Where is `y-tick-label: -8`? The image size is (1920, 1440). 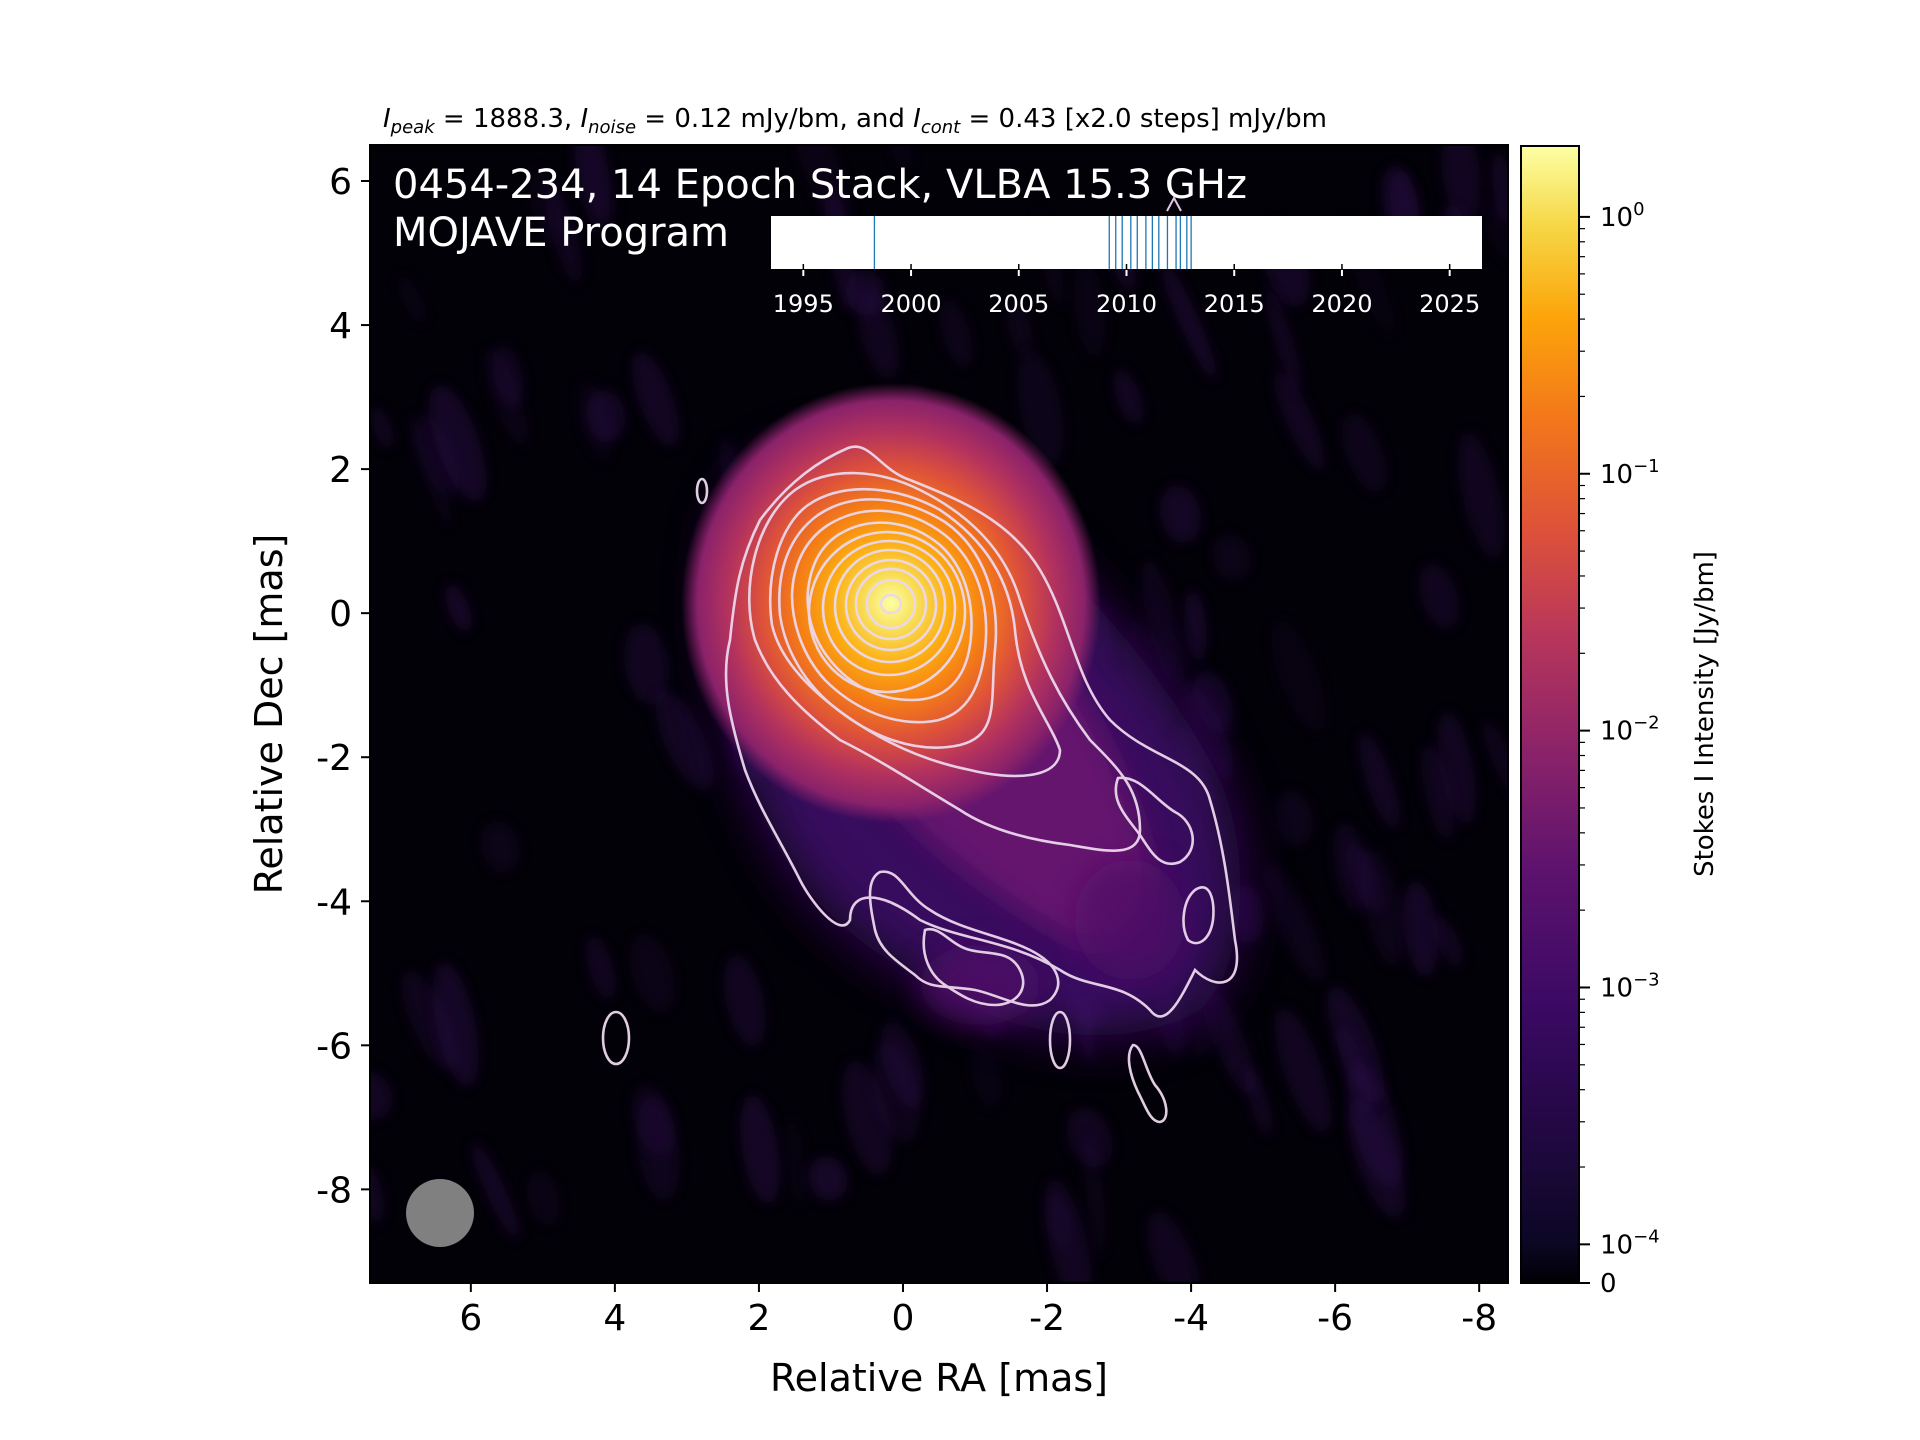
y-tick-label: -8 is located at coordinates (334, 1190).